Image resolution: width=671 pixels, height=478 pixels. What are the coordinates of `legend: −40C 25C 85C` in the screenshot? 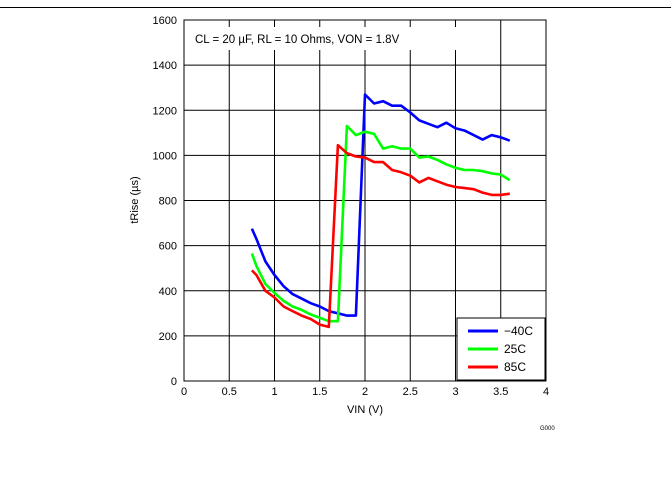 It's located at (501, 349).